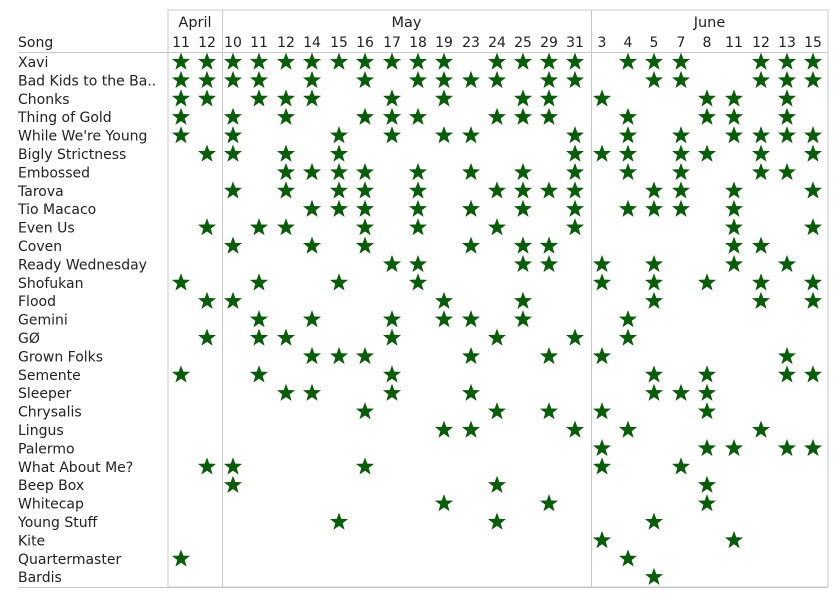 Image resolution: width=840 pixels, height=600 pixels. I want to click on song-label: Palermo, so click(46, 449).